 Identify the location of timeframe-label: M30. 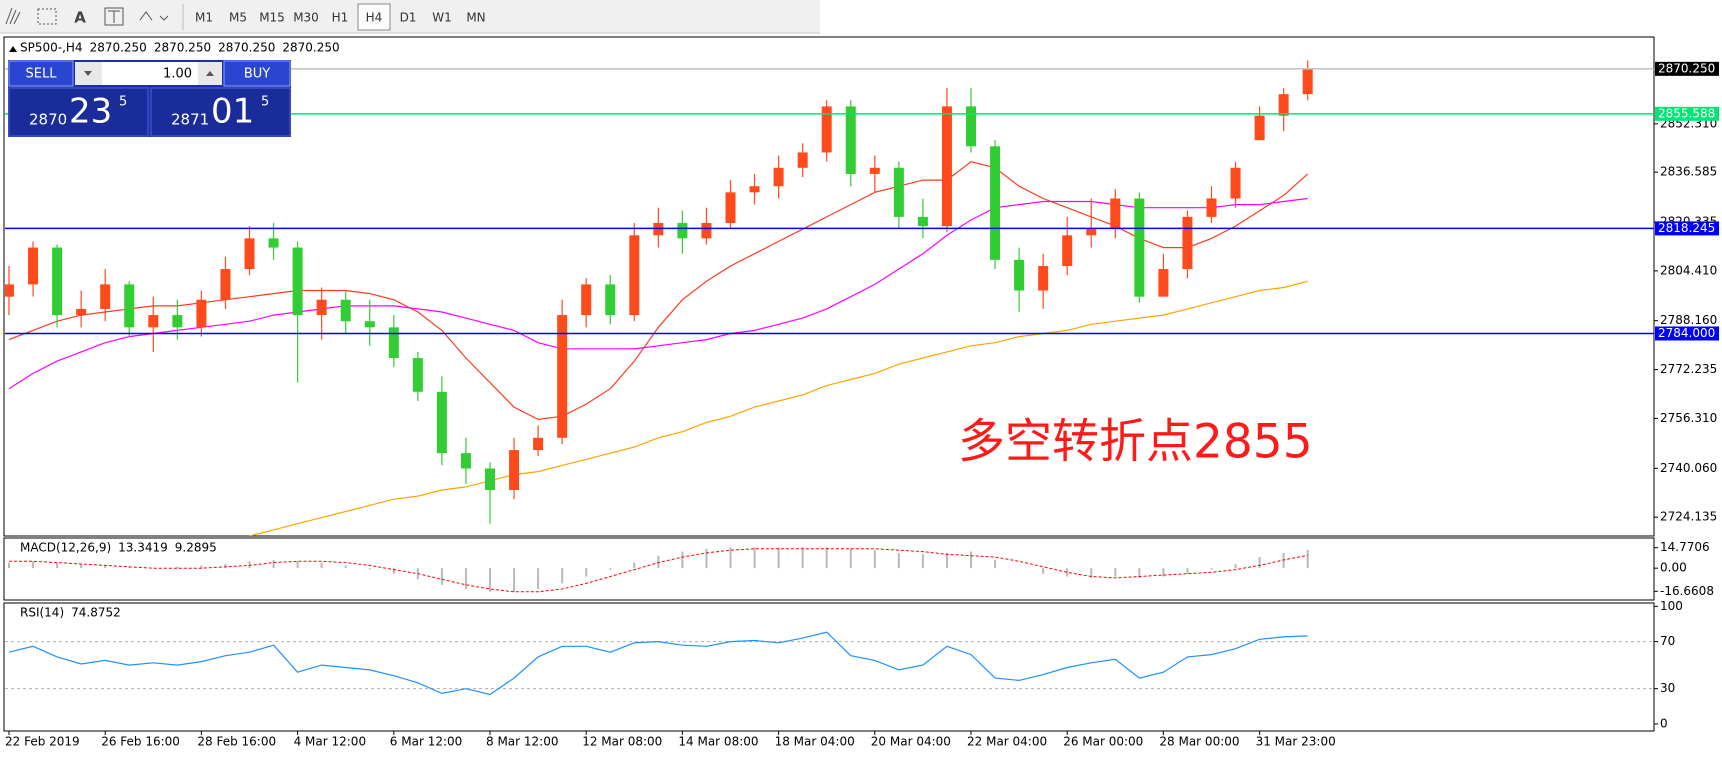
(306, 18).